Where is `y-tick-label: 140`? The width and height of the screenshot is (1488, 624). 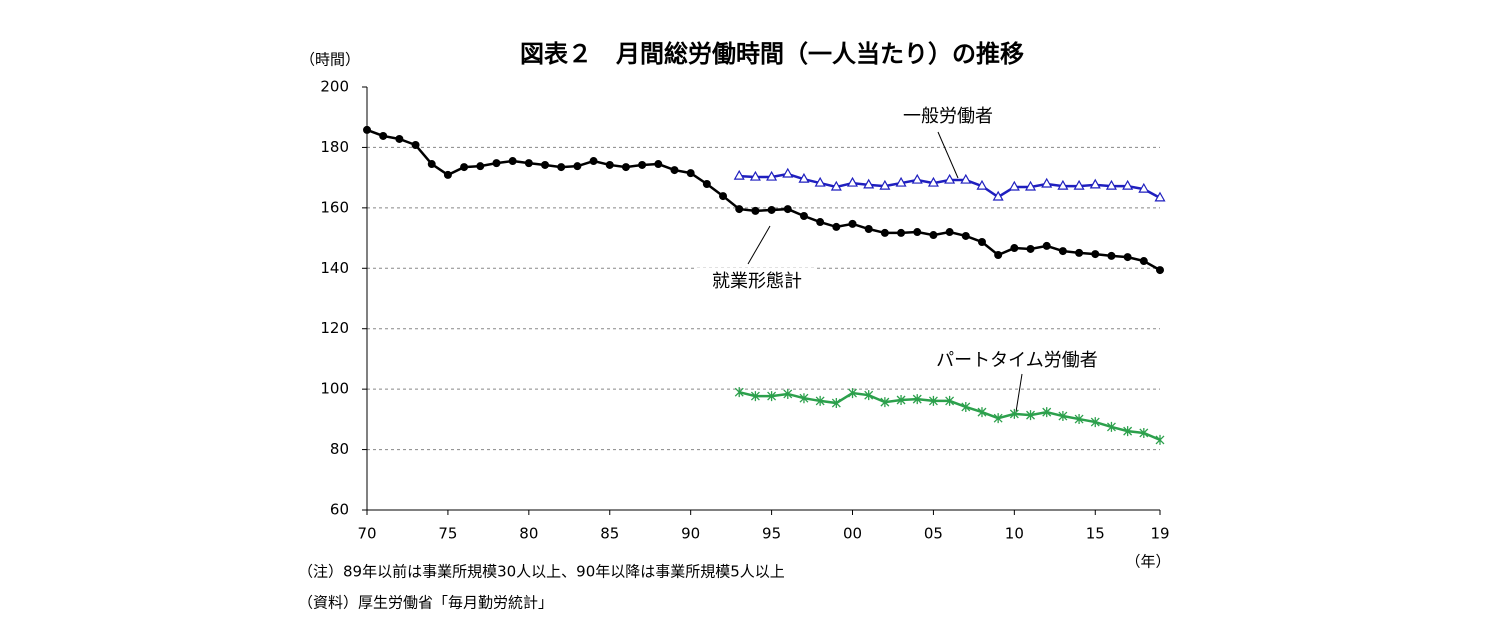
y-tick-label: 140 is located at coordinates (334, 268).